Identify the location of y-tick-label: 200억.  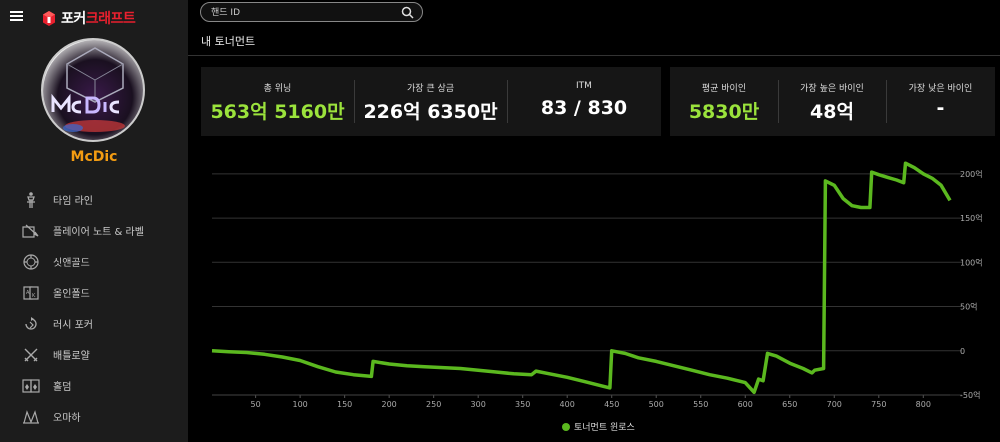
(971, 174).